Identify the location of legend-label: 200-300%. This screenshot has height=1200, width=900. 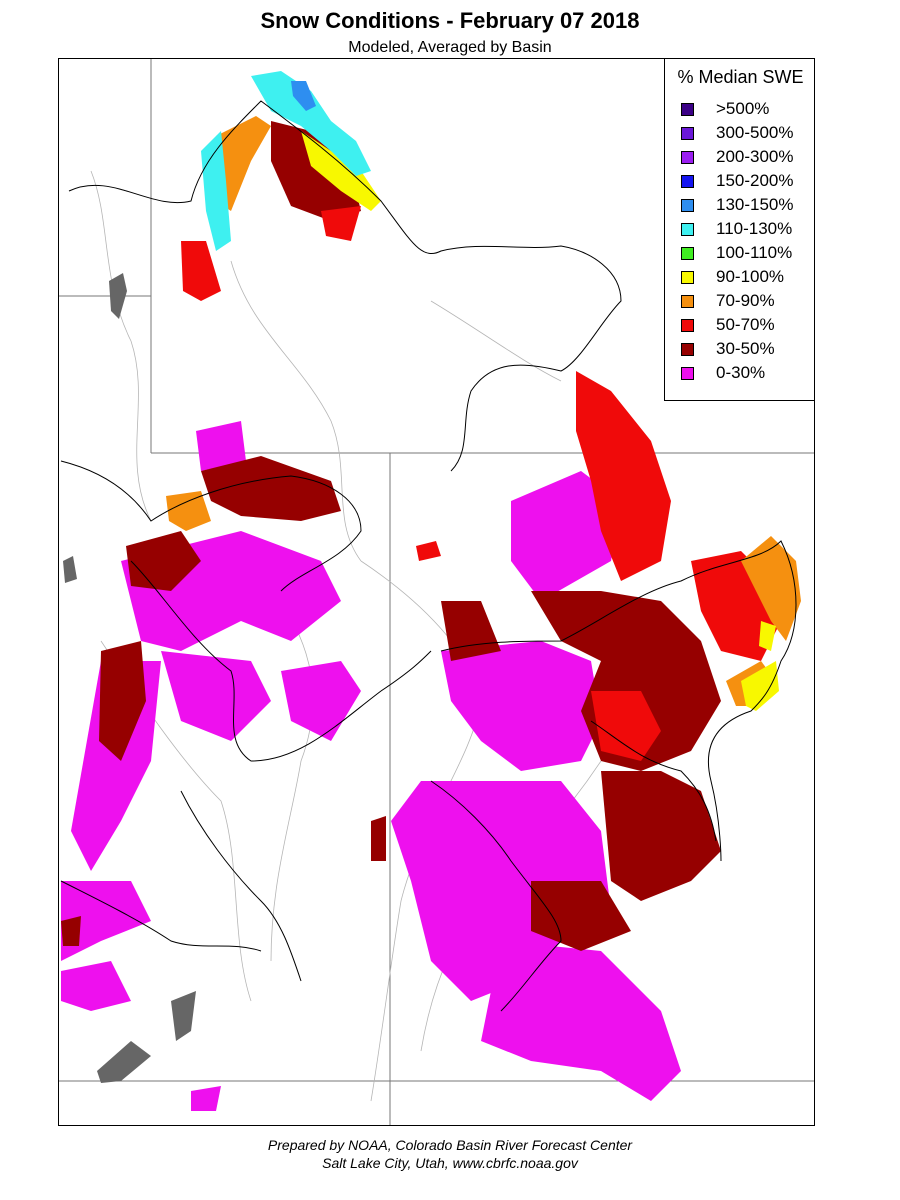
(755, 156).